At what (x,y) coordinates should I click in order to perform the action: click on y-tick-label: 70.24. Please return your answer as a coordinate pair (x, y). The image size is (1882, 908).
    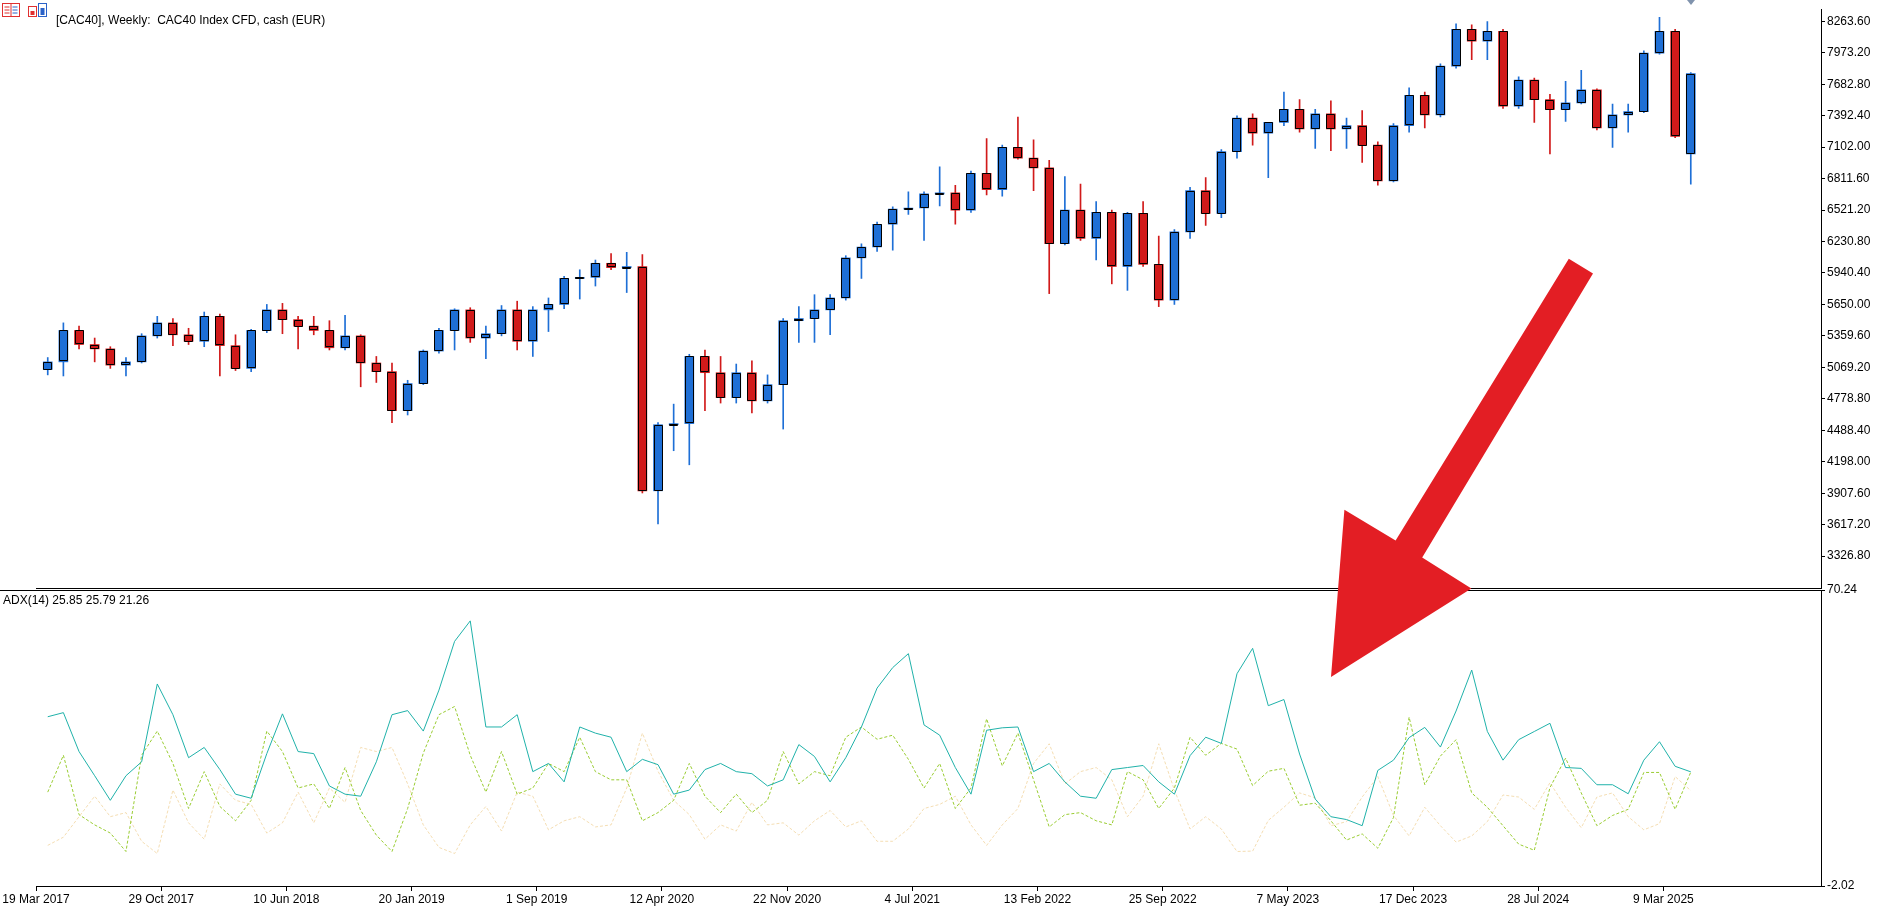
    Looking at the image, I should click on (1842, 589).